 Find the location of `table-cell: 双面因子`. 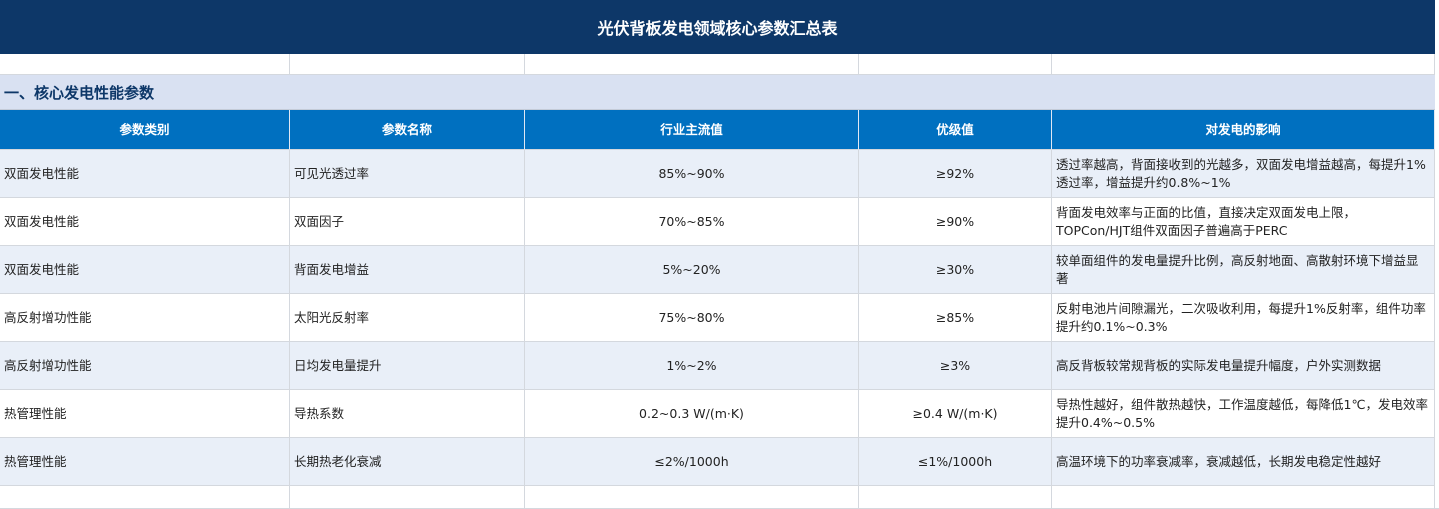

table-cell: 双面因子 is located at coordinates (407, 222).